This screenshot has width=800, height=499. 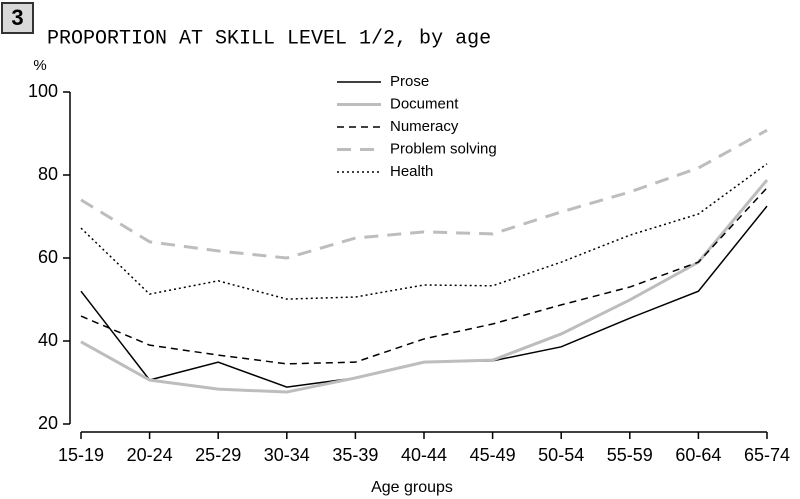 I want to click on y-tick-label: 60, so click(x=48, y=257).